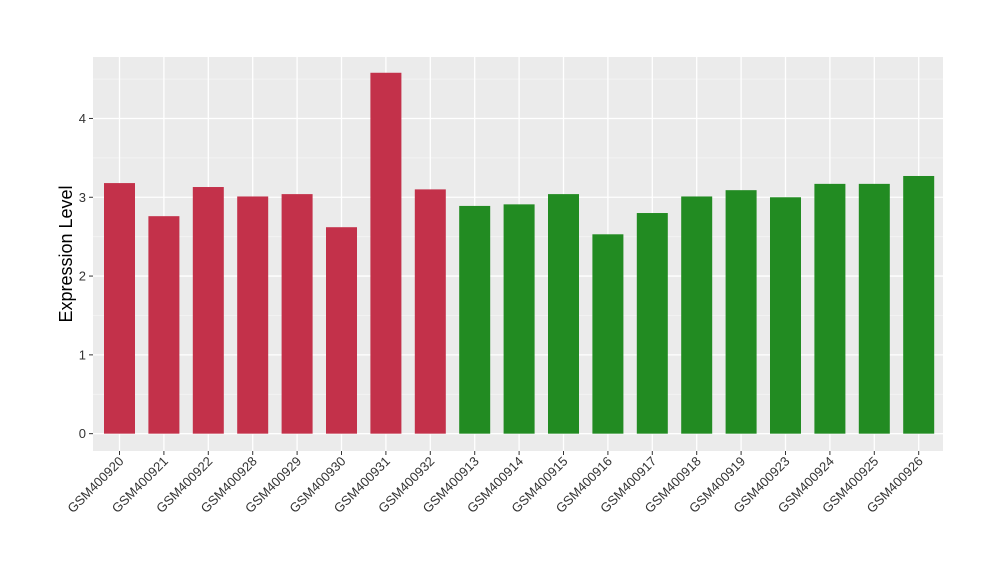  What do you see at coordinates (82, 276) in the screenshot?
I see `y-tick-label: 2` at bounding box center [82, 276].